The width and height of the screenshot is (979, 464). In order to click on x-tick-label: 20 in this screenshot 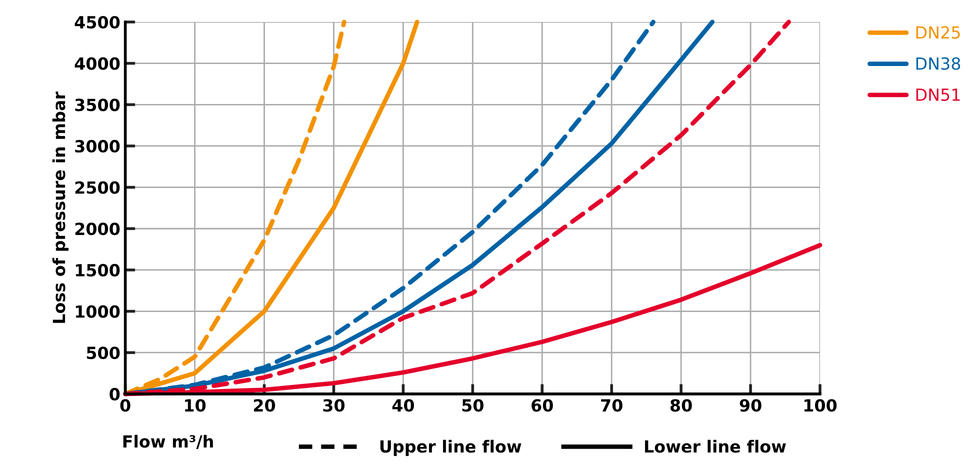, I will do `click(265, 405)`.